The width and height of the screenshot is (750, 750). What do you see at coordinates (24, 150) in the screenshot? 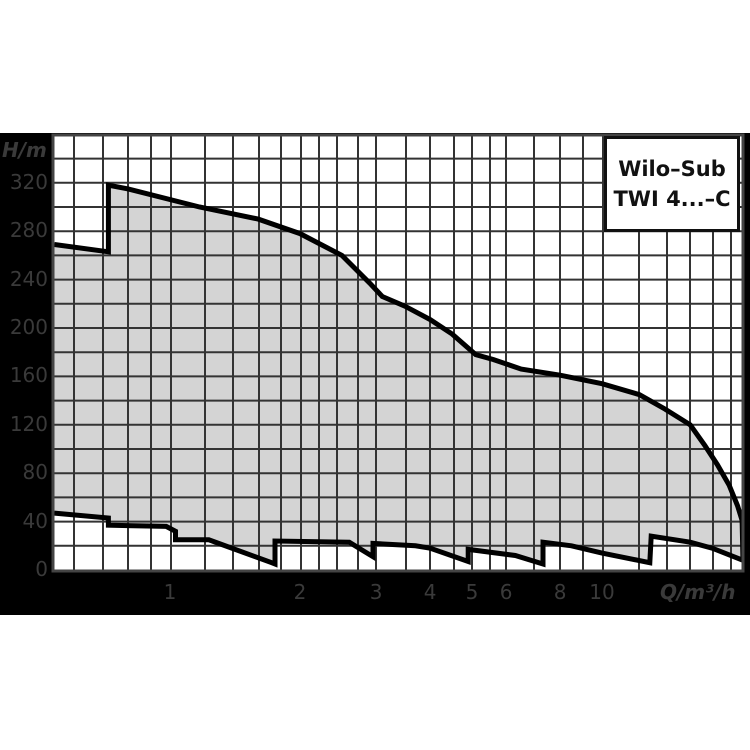
I see `y-axis-title: H/m` at bounding box center [24, 150].